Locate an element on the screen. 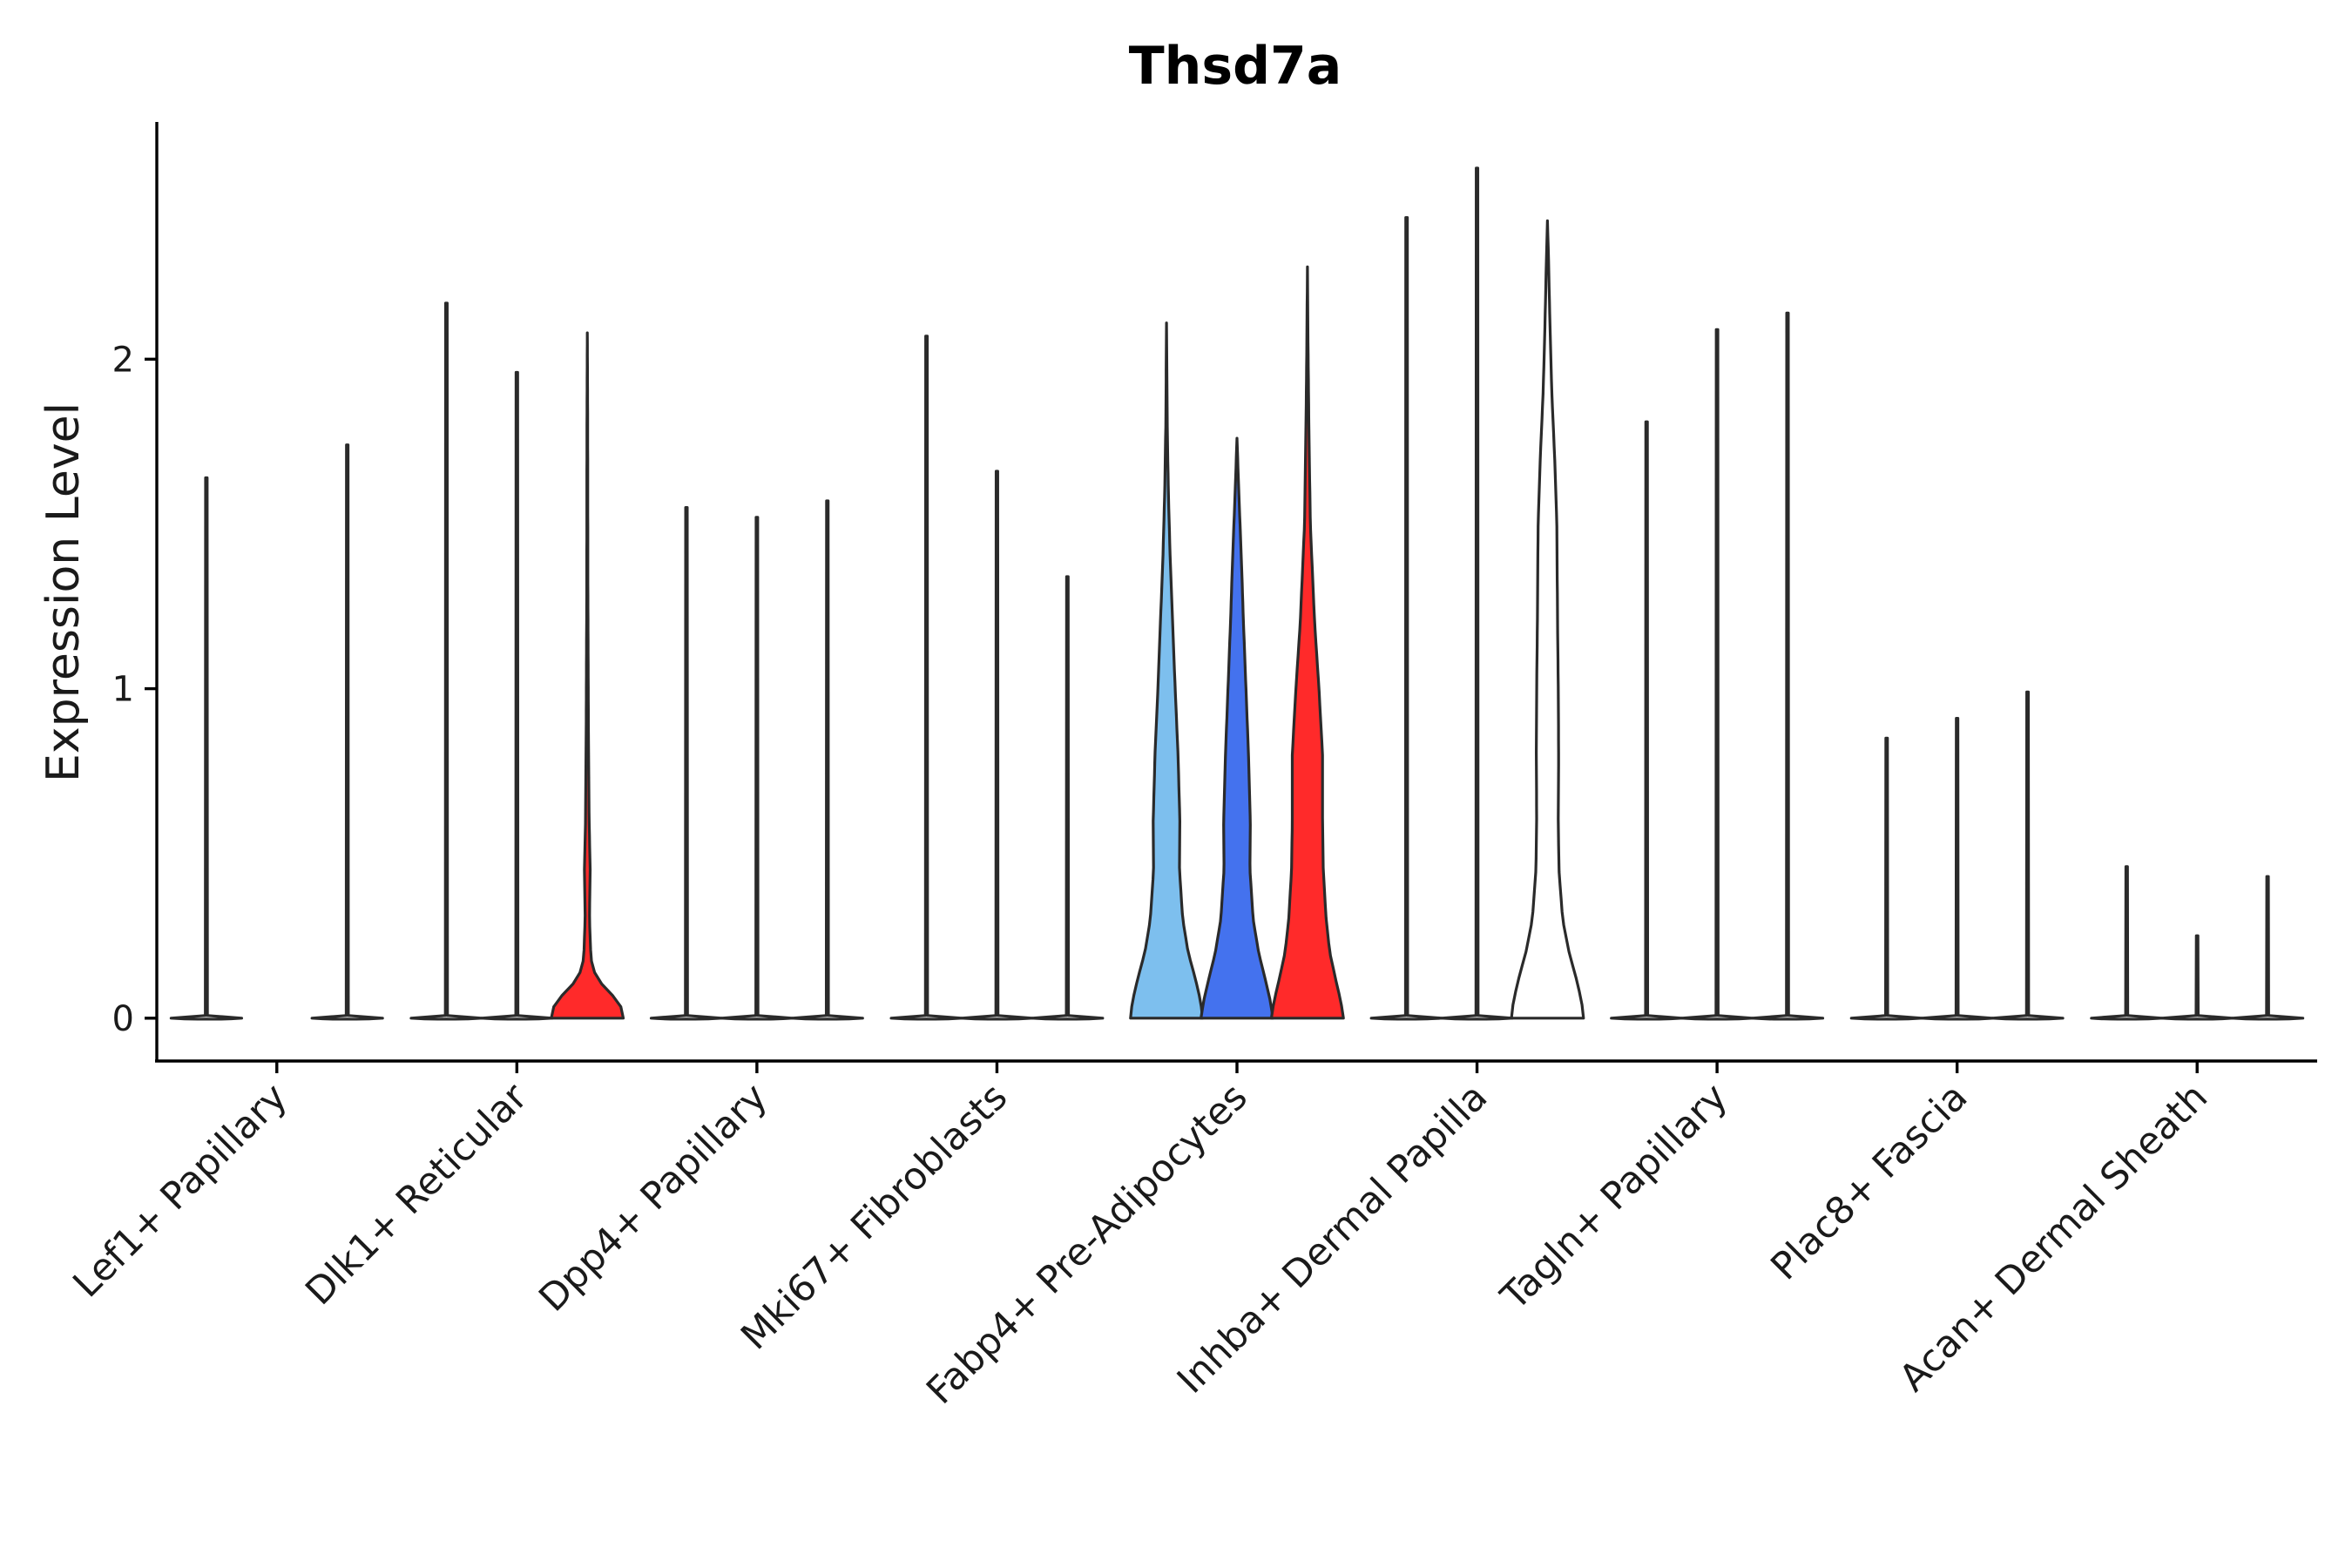  y-tick-label: 1 is located at coordinates (123, 690).